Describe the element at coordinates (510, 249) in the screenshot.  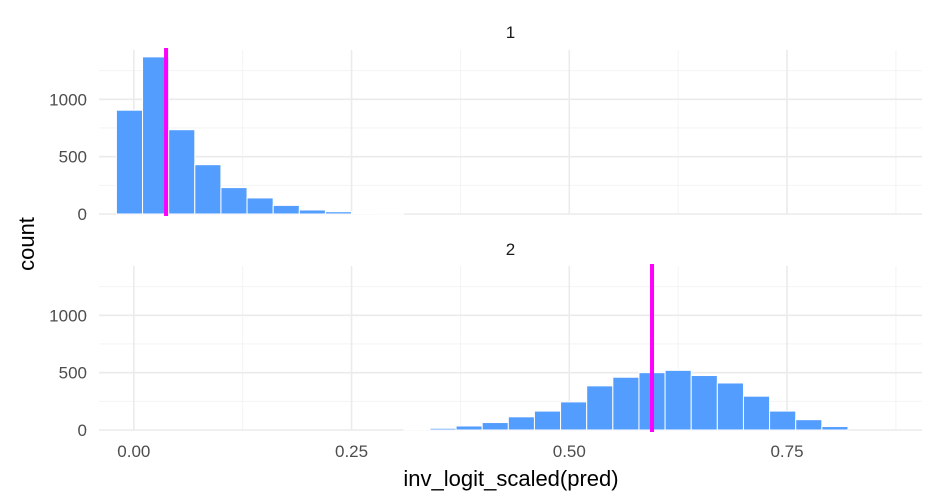
I see `facet-strip-label: 2` at that location.